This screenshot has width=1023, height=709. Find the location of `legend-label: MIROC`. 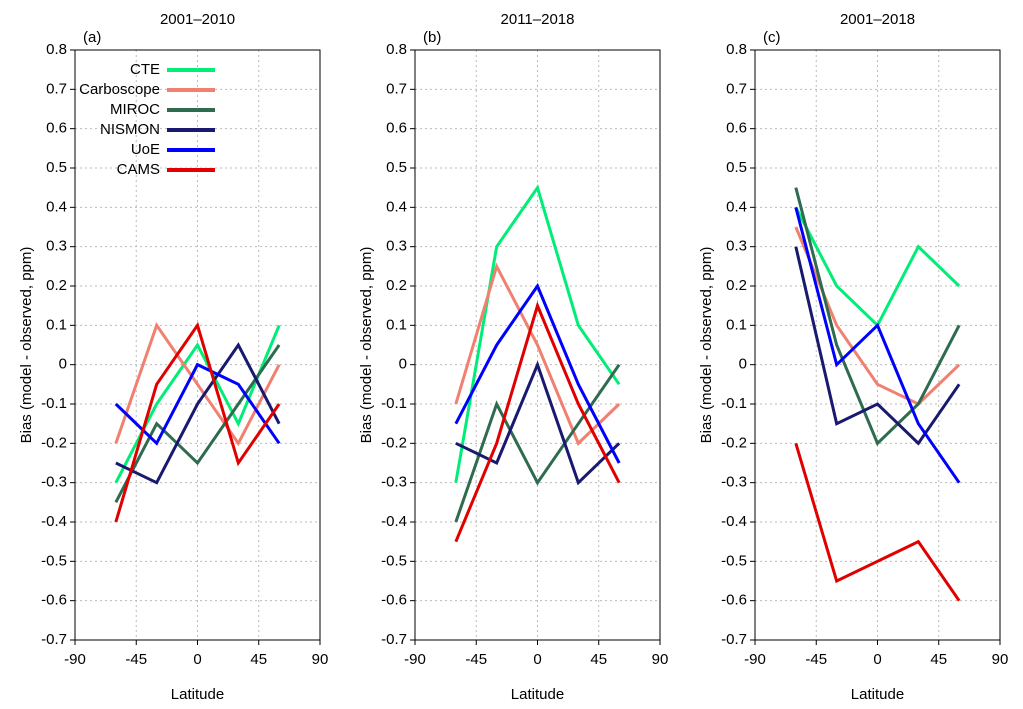

legend-label: MIROC is located at coordinates (135, 109).